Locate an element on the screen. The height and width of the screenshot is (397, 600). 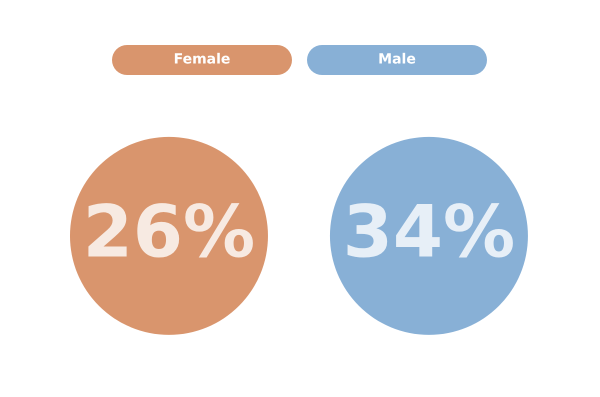
category-label: Female is located at coordinates (202, 60).